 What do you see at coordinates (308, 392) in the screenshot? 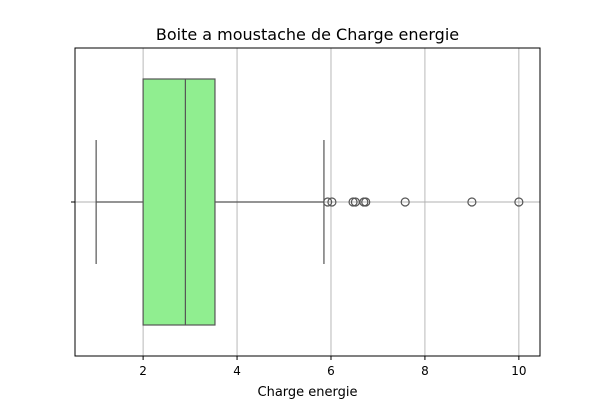
I see `x-axis-label: Charge energie` at bounding box center [308, 392].